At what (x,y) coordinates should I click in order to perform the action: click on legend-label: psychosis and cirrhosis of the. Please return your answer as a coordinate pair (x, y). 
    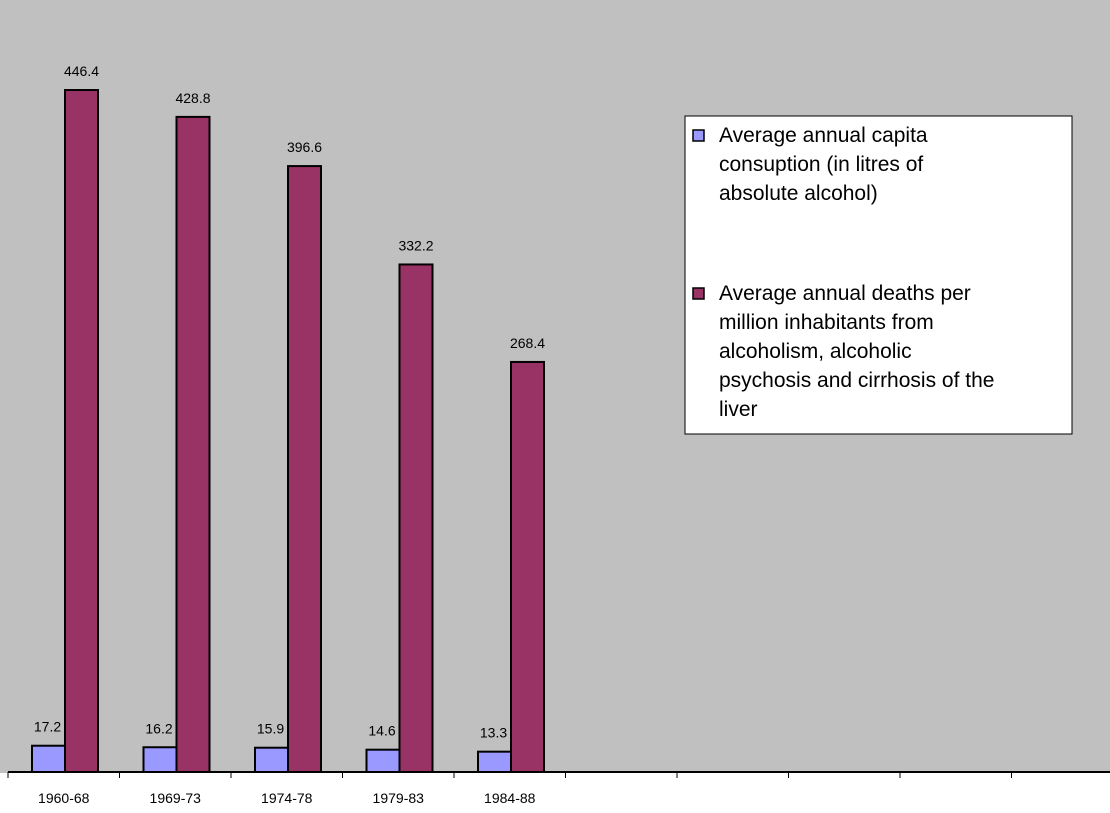
    Looking at the image, I should click on (856, 380).